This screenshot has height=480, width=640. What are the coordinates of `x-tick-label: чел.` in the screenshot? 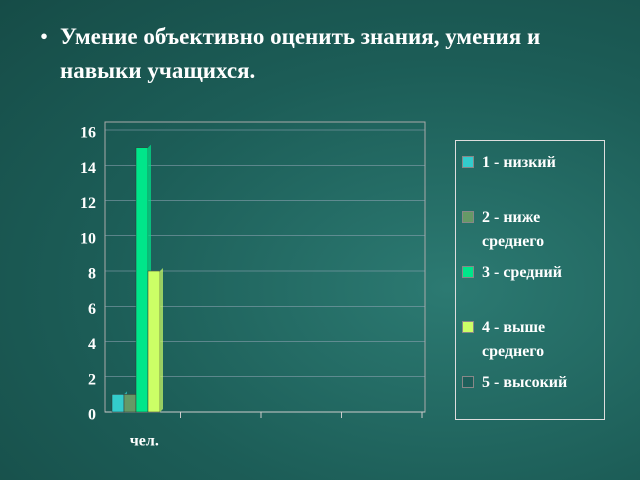 It's located at (144, 441).